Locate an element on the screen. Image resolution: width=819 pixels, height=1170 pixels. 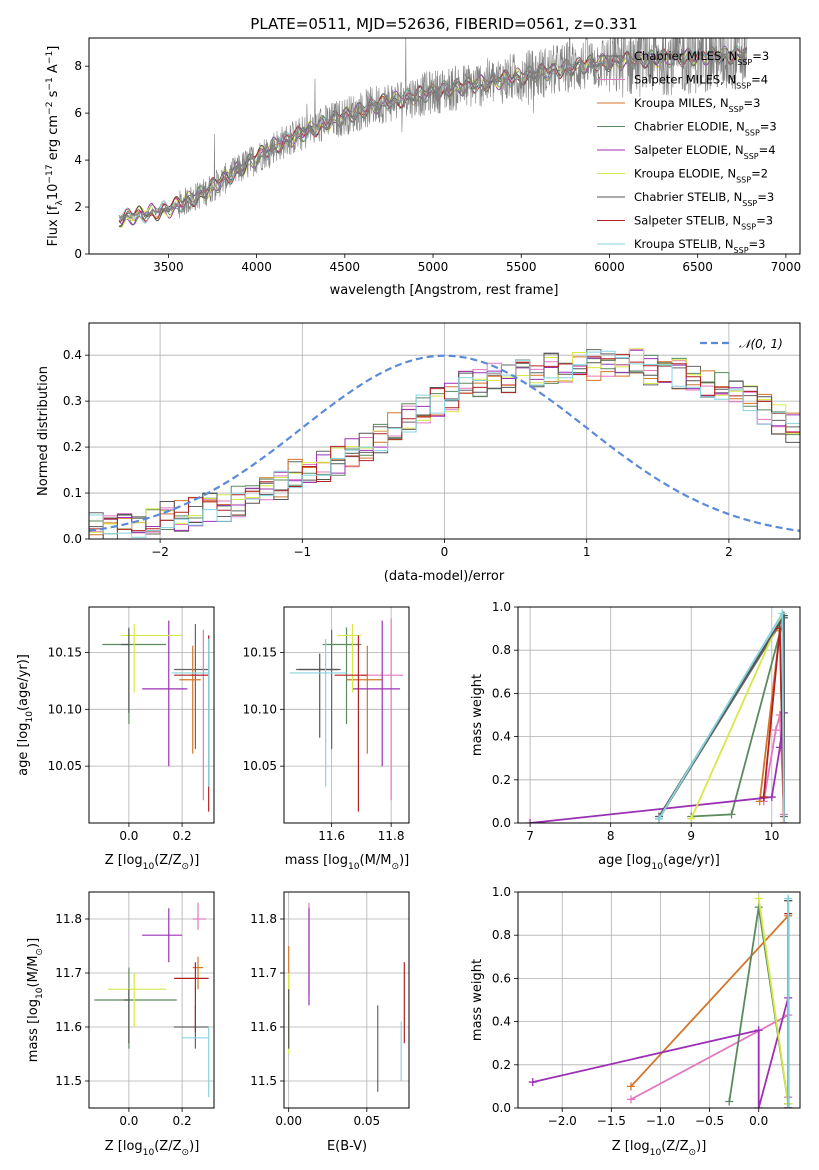
normal-curve-line is located at coordinates (444, 443).